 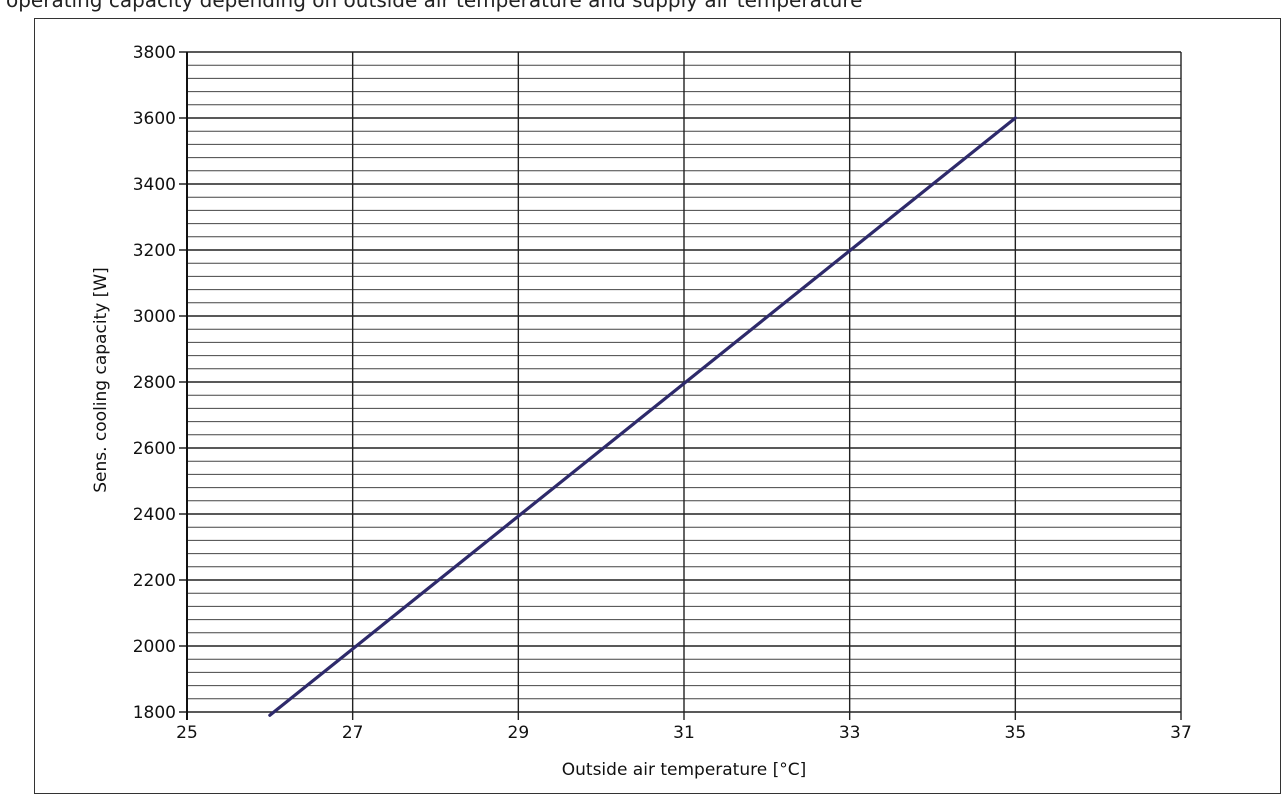 What do you see at coordinates (154, 515) in the screenshot?
I see `y-tick-label: 2400` at bounding box center [154, 515].